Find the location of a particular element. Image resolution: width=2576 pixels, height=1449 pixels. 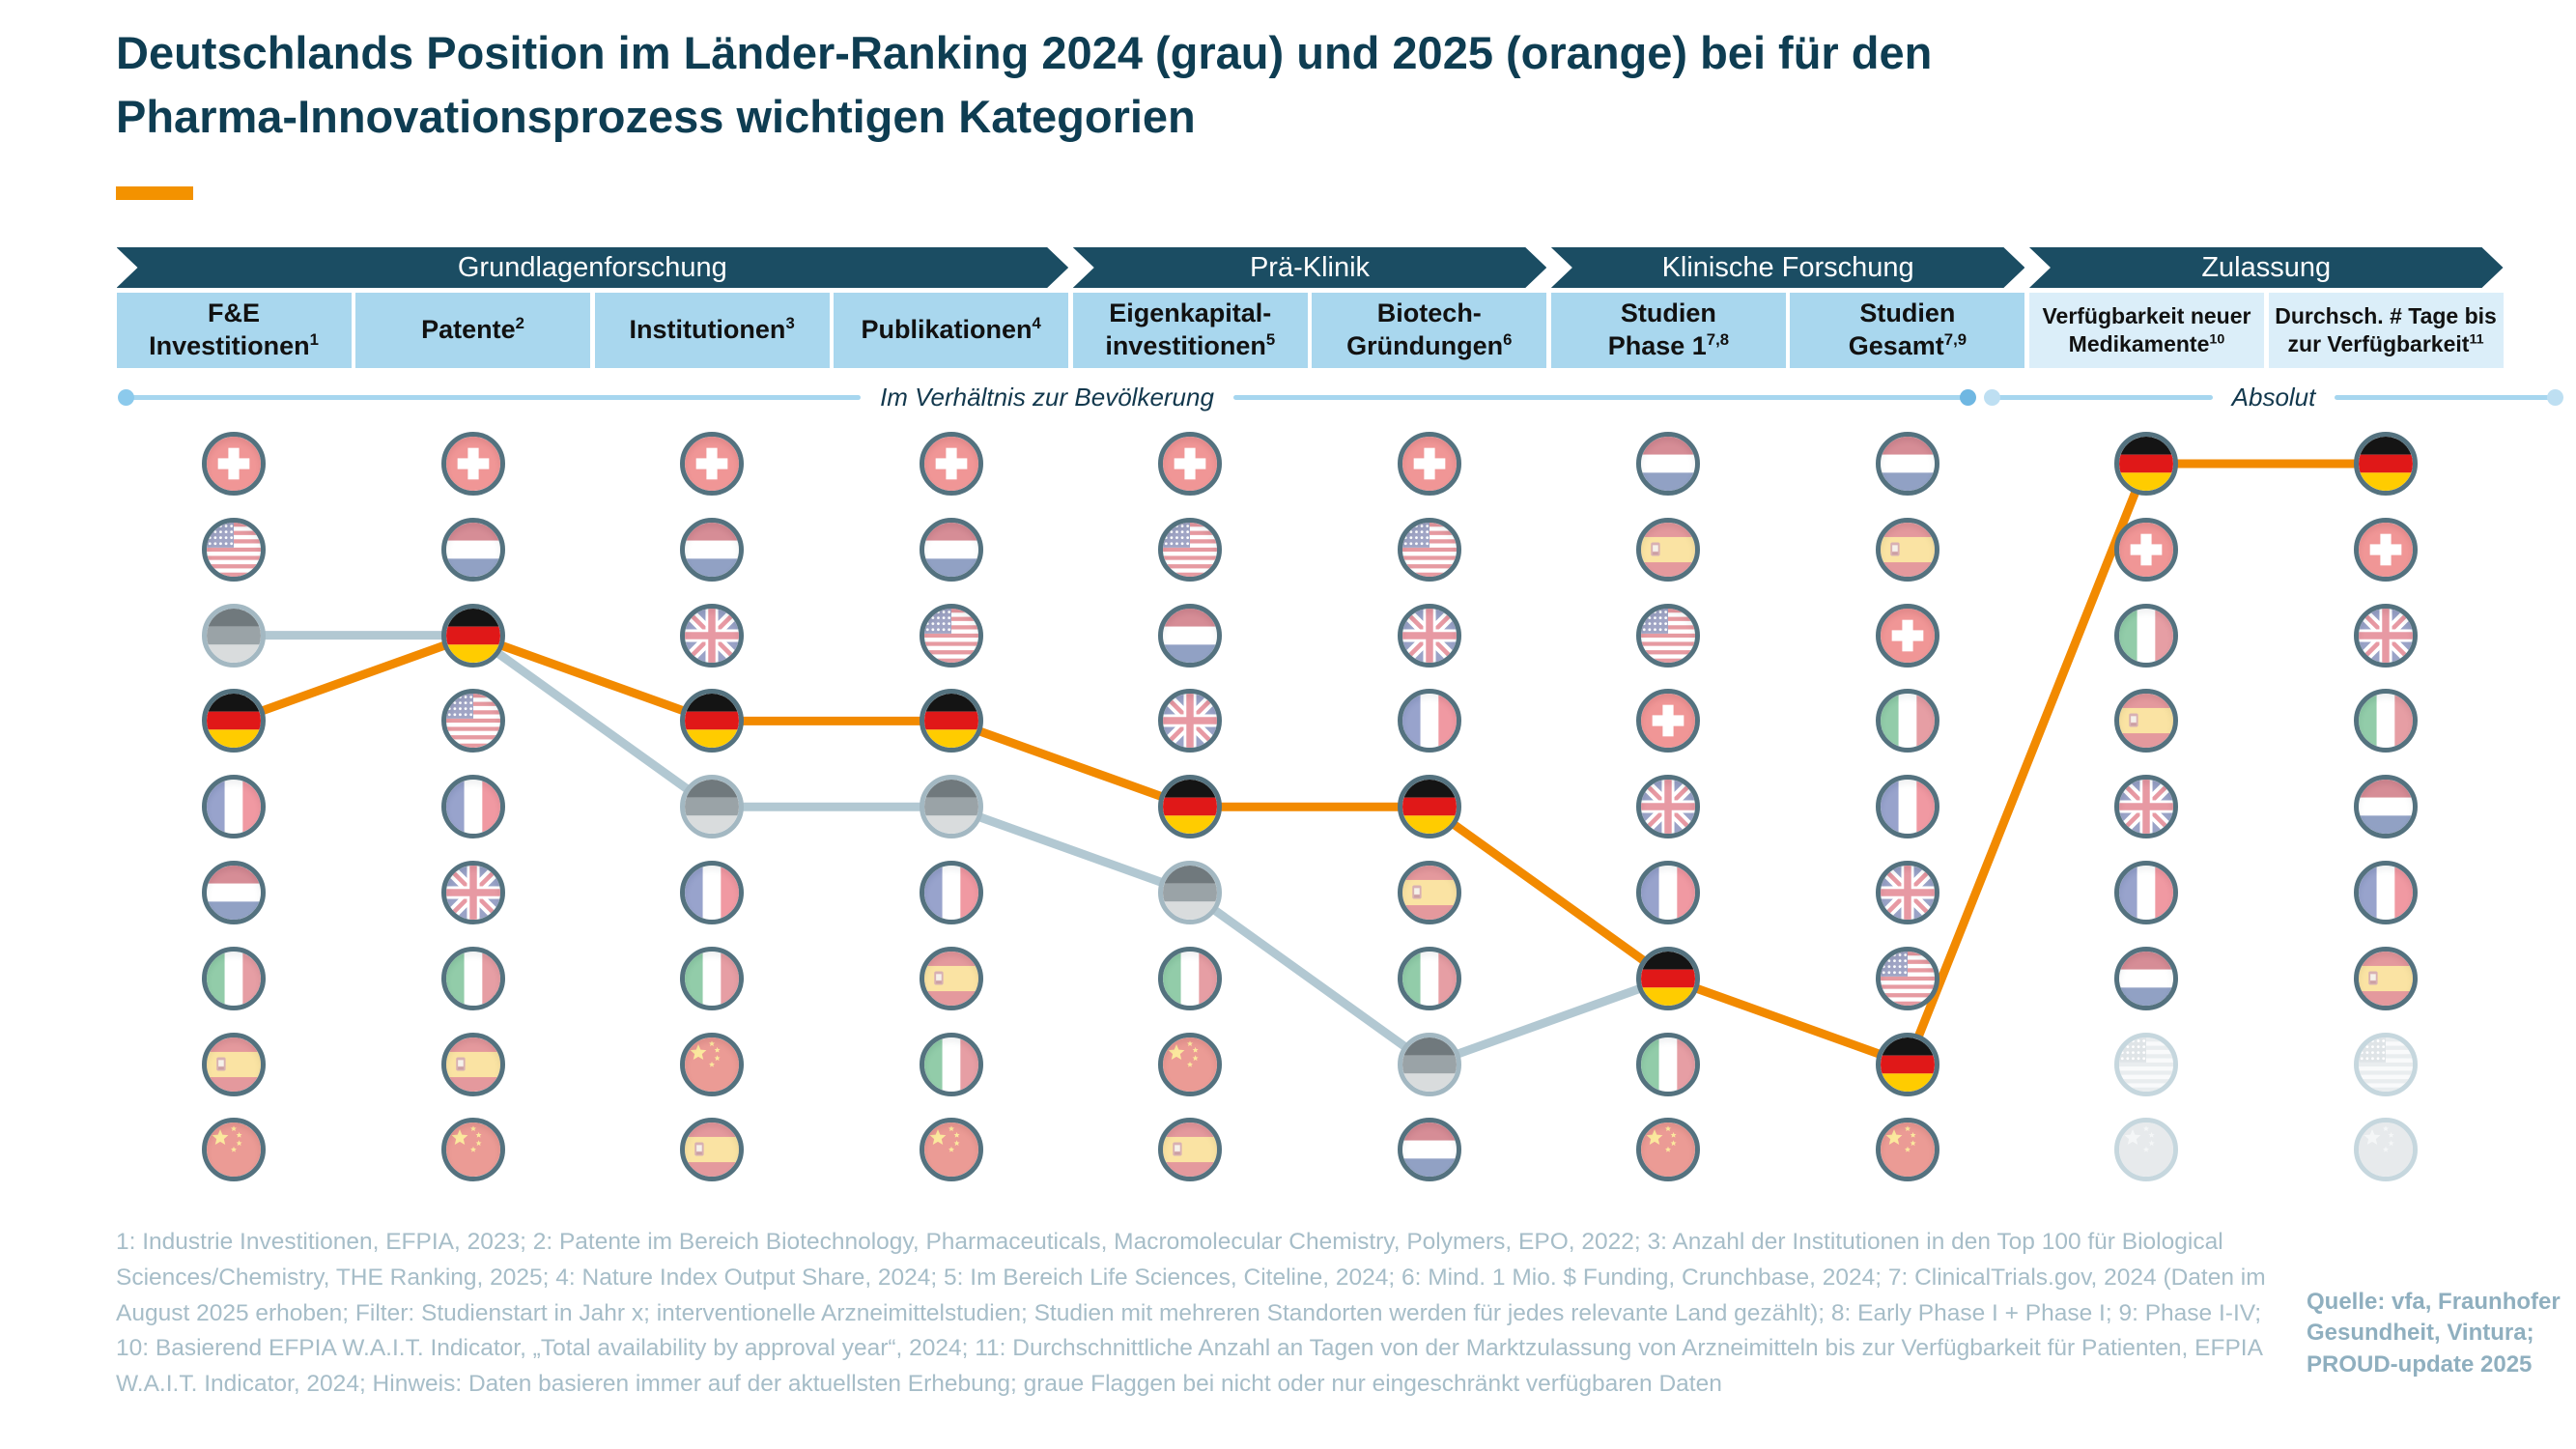

flag-us-rank2 is located at coordinates (234, 549).